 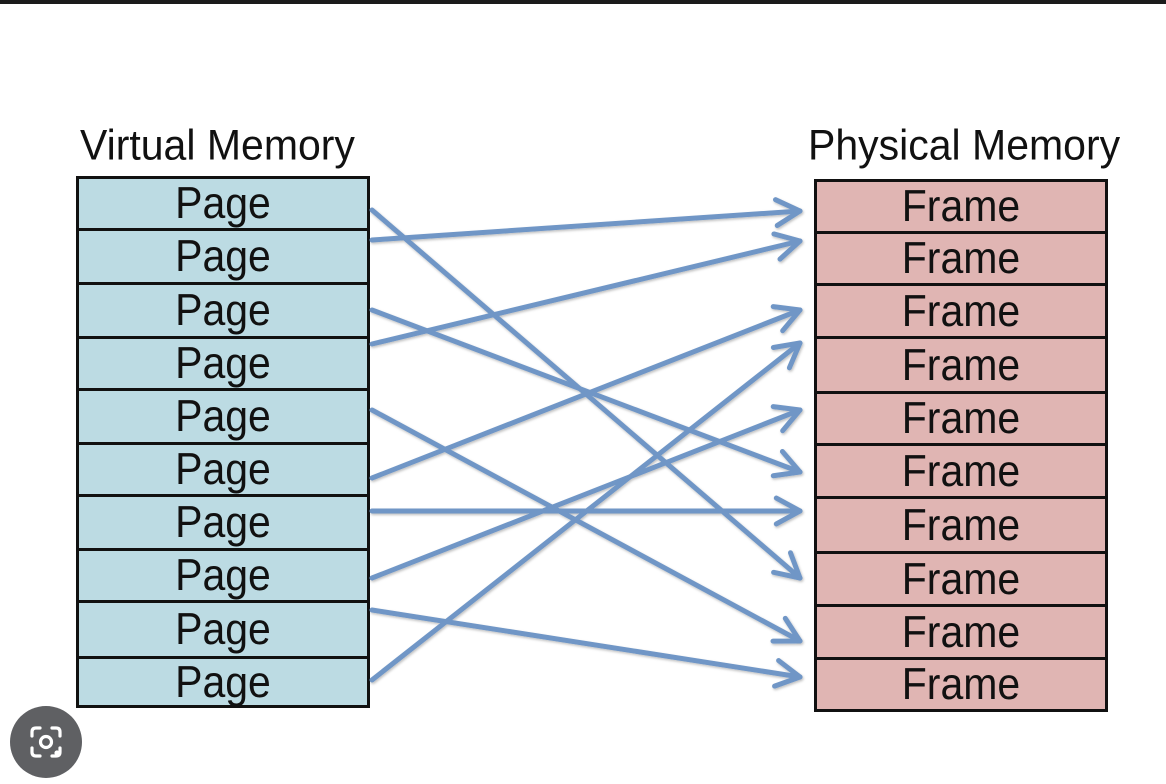 What do you see at coordinates (217, 145) in the screenshot?
I see `virtual-memory-title: Virtual Memory` at bounding box center [217, 145].